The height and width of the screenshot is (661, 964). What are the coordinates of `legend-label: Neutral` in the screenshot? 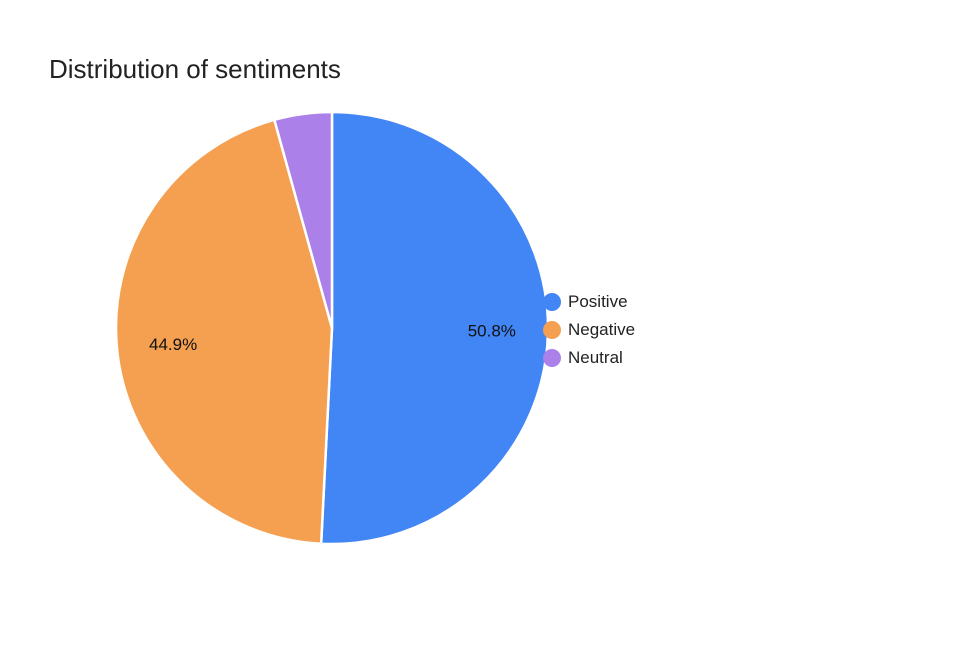 It's located at (595, 357).